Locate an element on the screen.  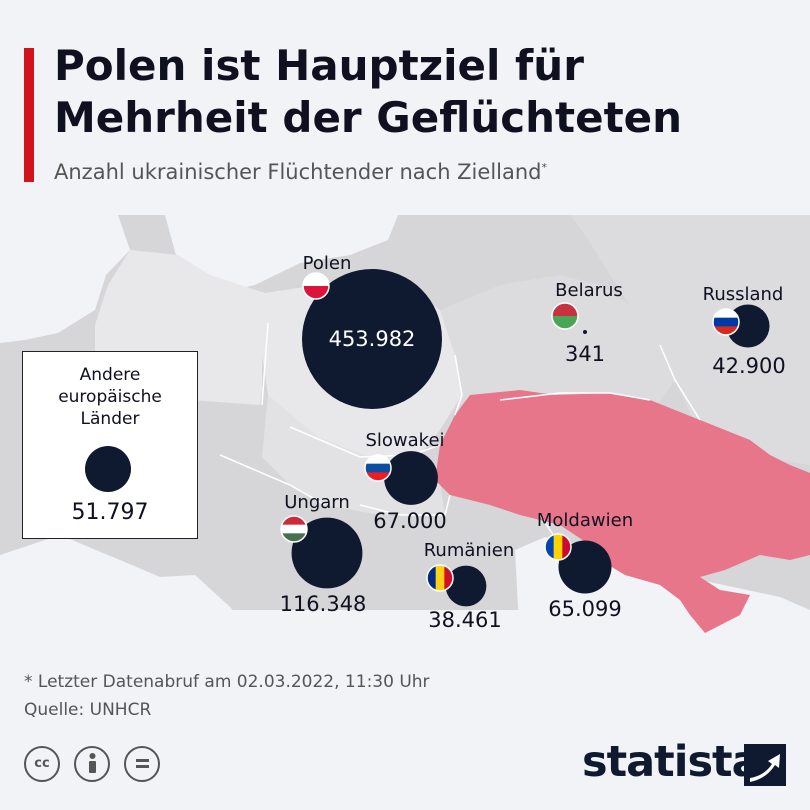
flag-russia-icon is located at coordinates (726, 322).